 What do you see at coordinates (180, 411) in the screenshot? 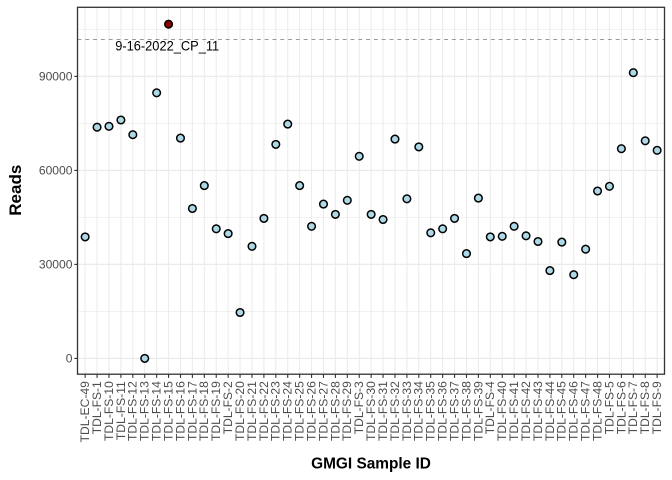
I see `svg-text: TDL-FS-16` at bounding box center [180, 411].